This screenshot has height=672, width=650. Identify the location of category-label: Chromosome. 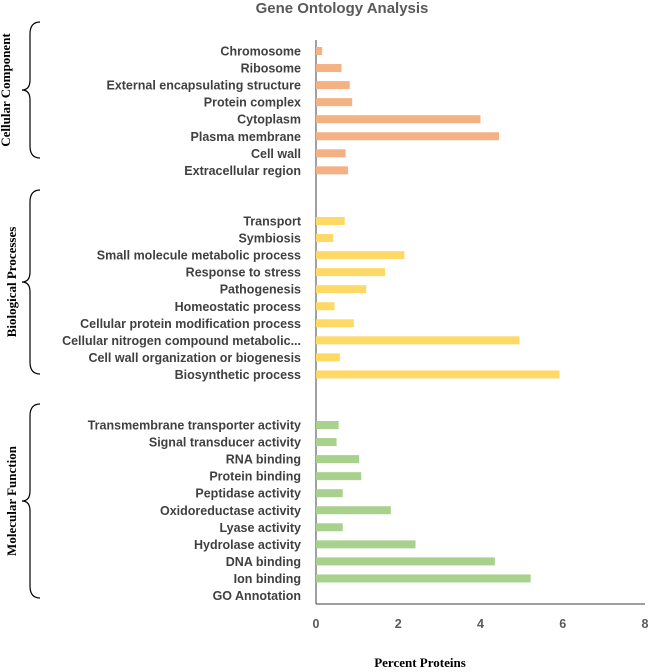
(260, 52).